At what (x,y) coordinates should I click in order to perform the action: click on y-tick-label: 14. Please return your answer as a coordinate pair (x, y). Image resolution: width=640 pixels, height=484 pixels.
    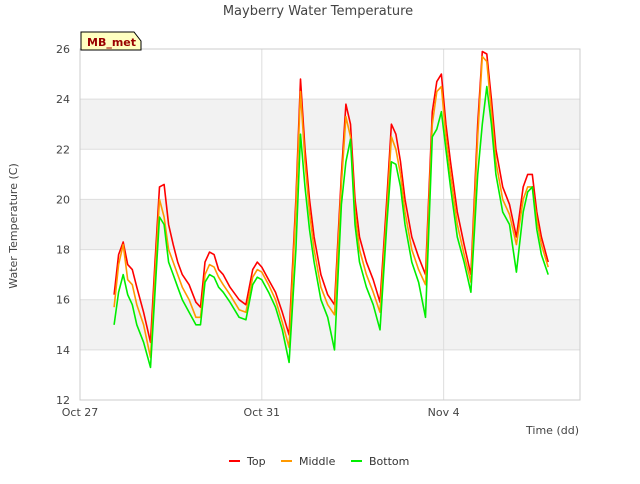
    Looking at the image, I should click on (63, 350).